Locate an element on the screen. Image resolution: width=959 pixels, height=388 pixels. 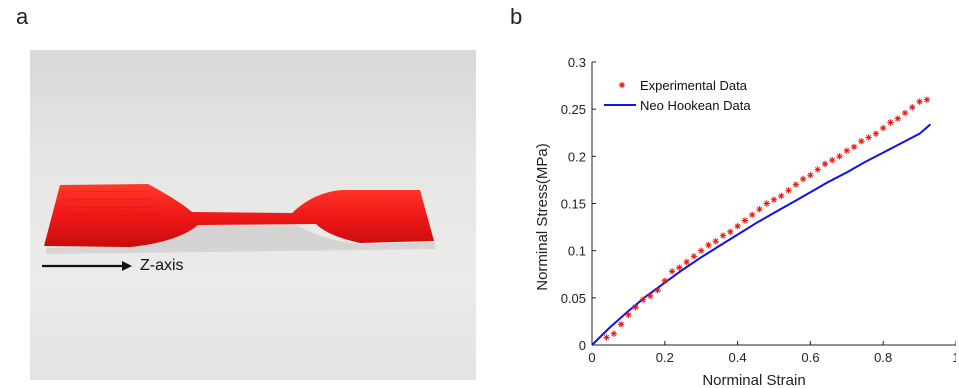
y-tick-label: 0.05 is located at coordinates (573, 298).